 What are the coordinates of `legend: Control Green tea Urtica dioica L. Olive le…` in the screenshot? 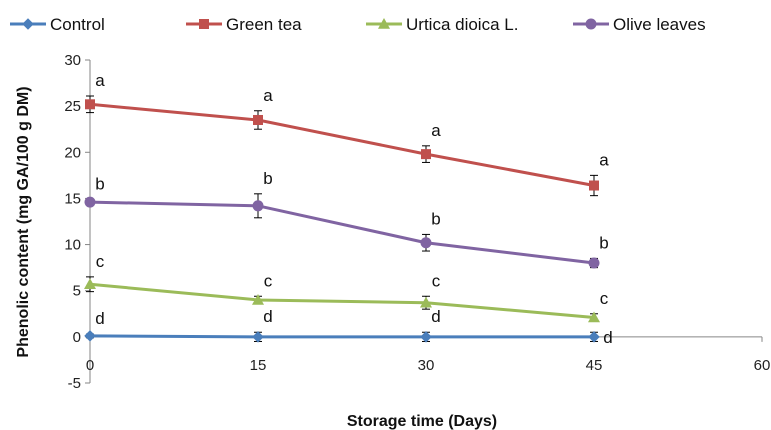 It's located at (358, 24).